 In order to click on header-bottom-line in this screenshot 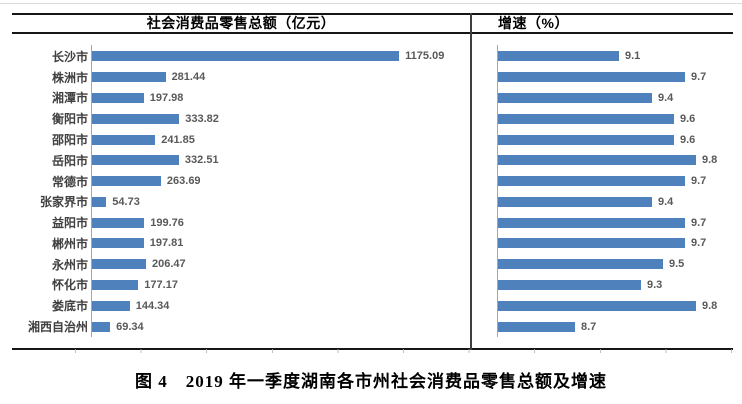, I will do `click(372, 33)`.